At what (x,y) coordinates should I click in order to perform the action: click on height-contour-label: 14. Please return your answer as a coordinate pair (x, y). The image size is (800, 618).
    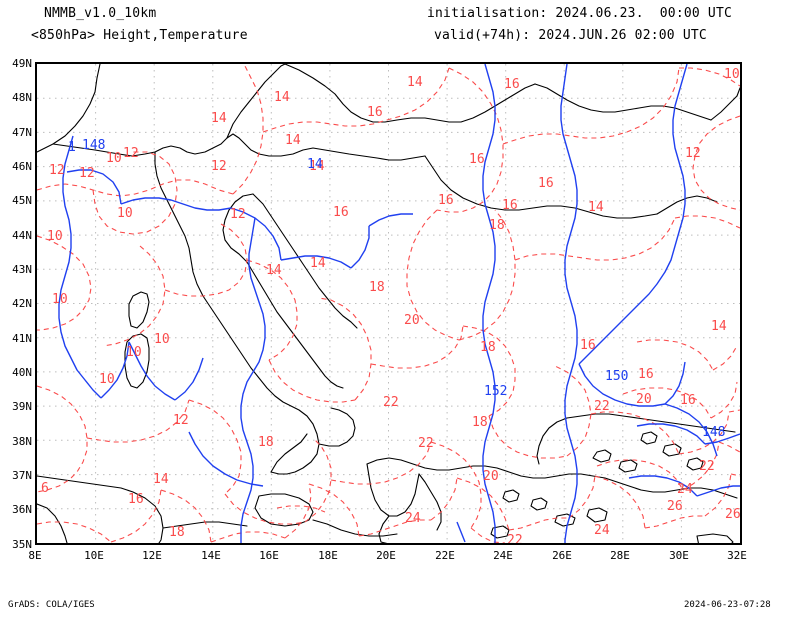
    Looking at the image, I should click on (315, 164).